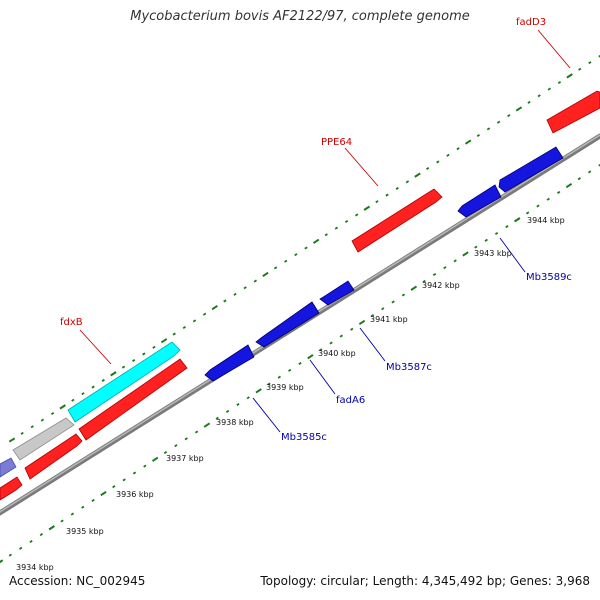  Describe the element at coordinates (441, 285) in the screenshot. I see `tick-label-3942: 3942 kbp` at that location.